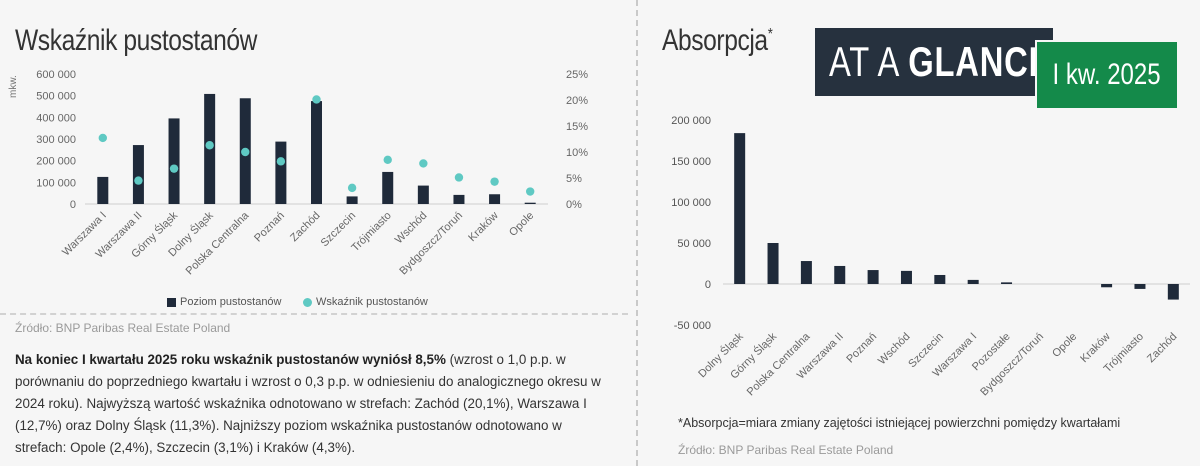  Describe the element at coordinates (577, 153) in the screenshot. I see `y2-tick-label: 10%` at that location.